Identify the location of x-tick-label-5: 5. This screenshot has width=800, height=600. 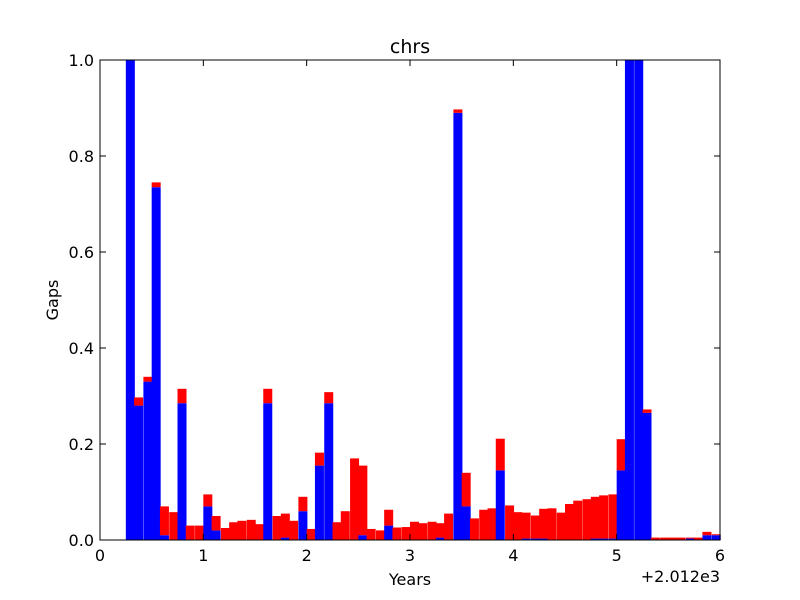
(617, 555).